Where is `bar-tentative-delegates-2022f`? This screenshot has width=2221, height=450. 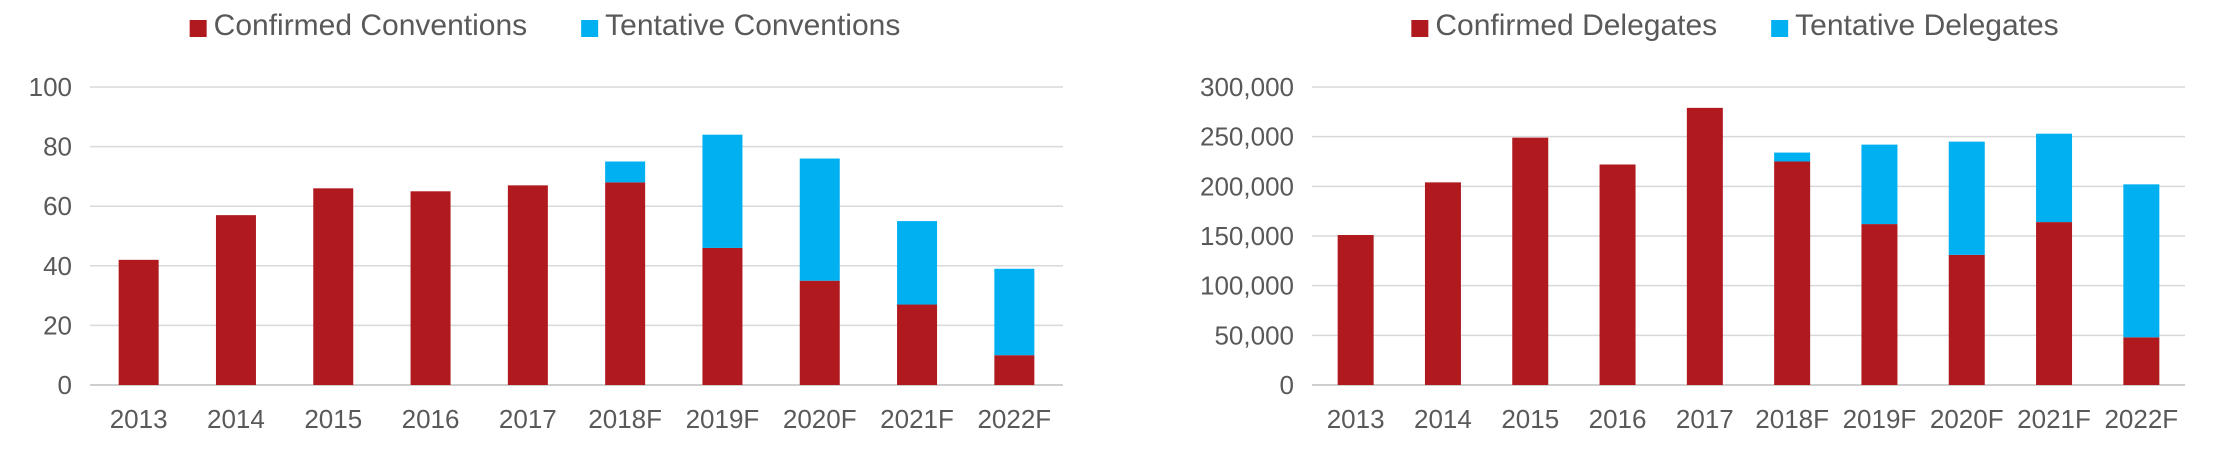
bar-tentative-delegates-2022f is located at coordinates (2141, 261).